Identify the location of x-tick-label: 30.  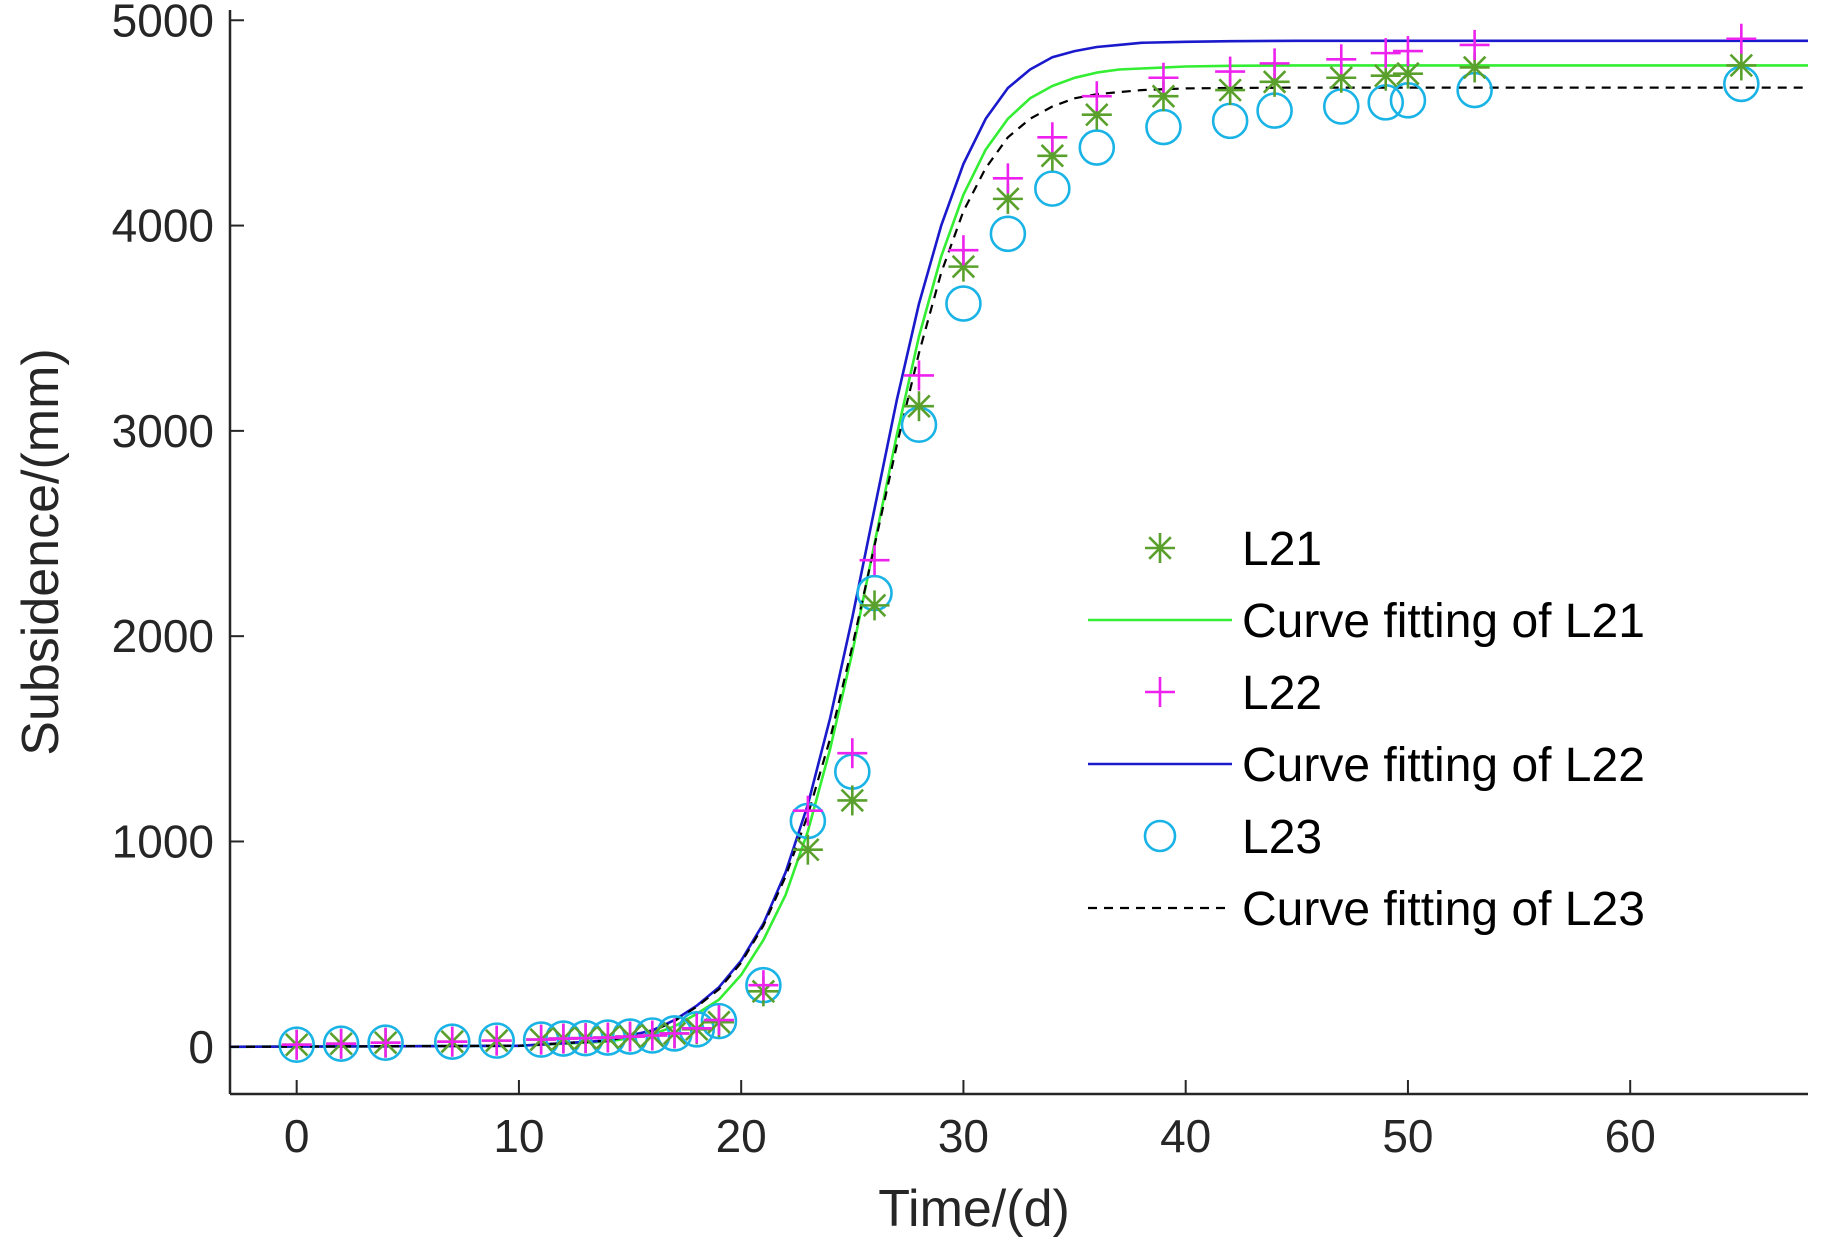
(963, 1136).